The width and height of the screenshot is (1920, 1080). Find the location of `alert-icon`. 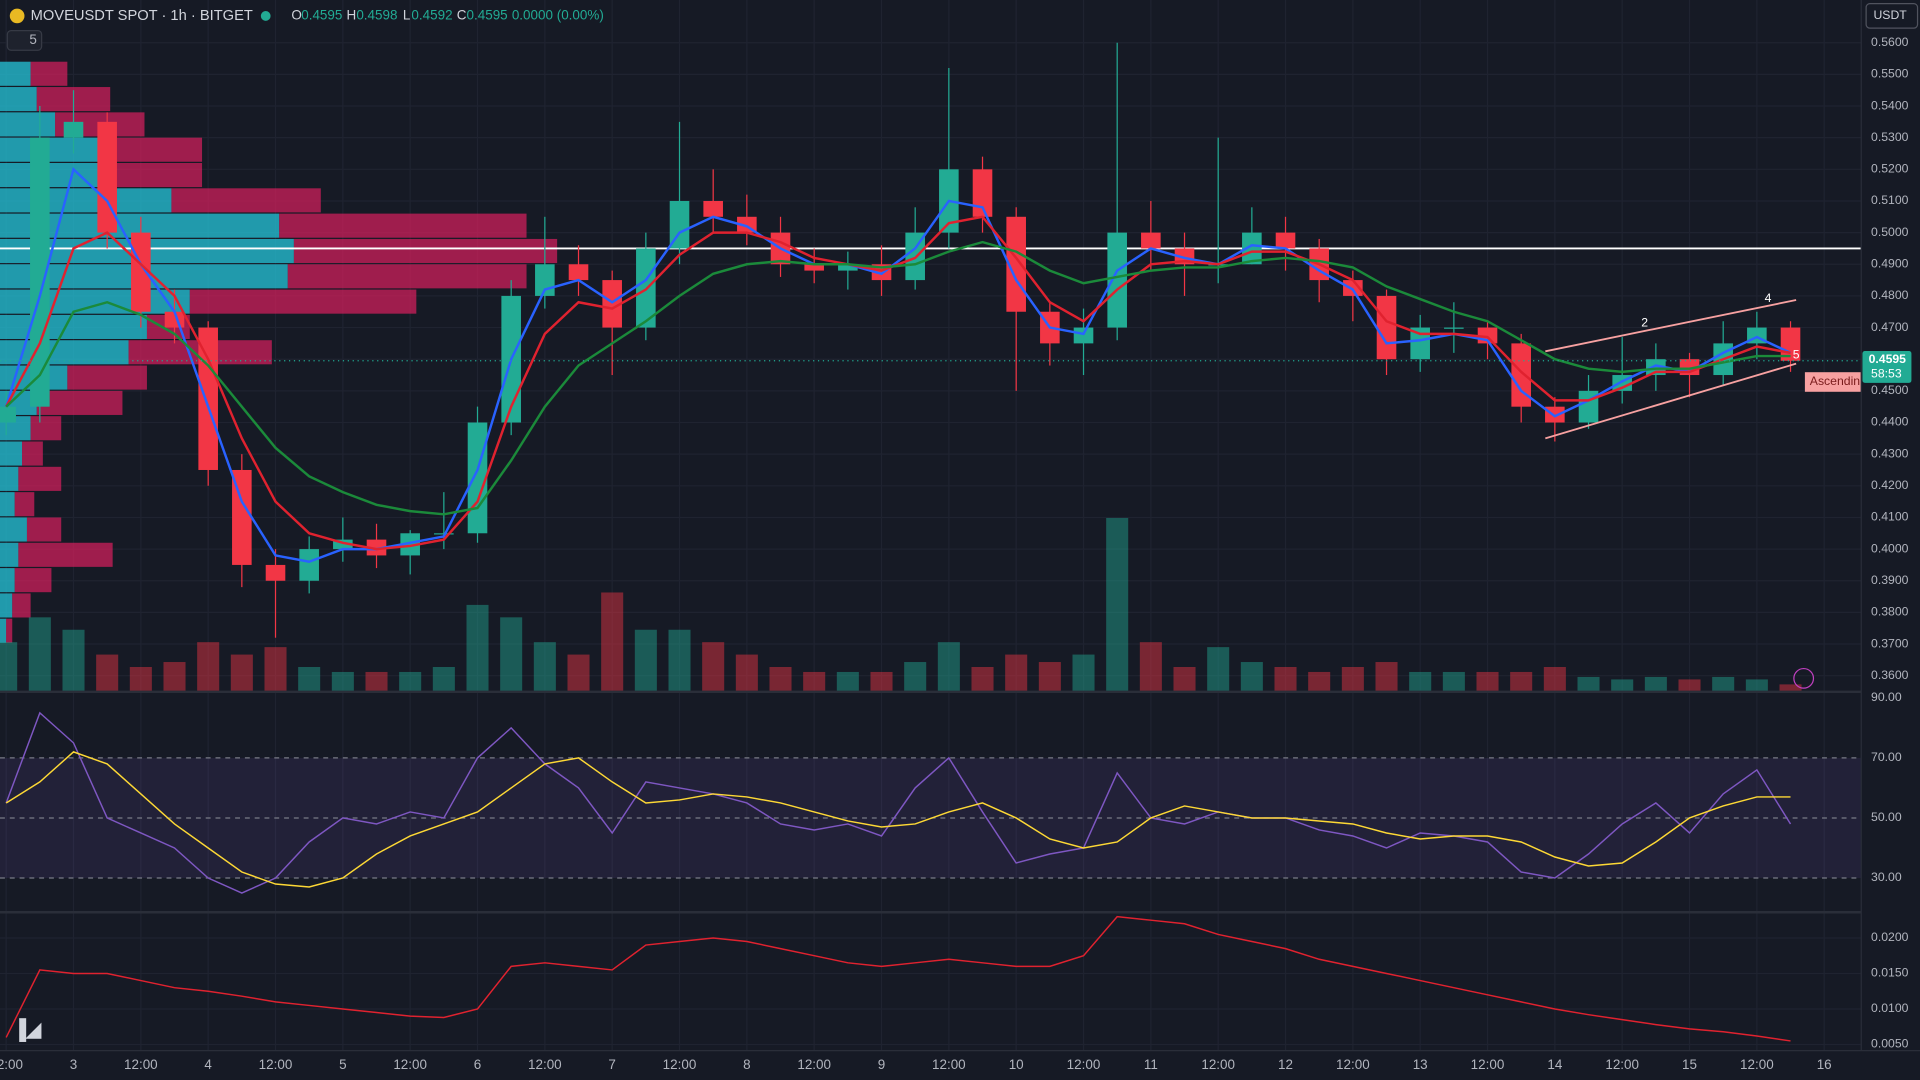

alert-icon is located at coordinates (1804, 678).